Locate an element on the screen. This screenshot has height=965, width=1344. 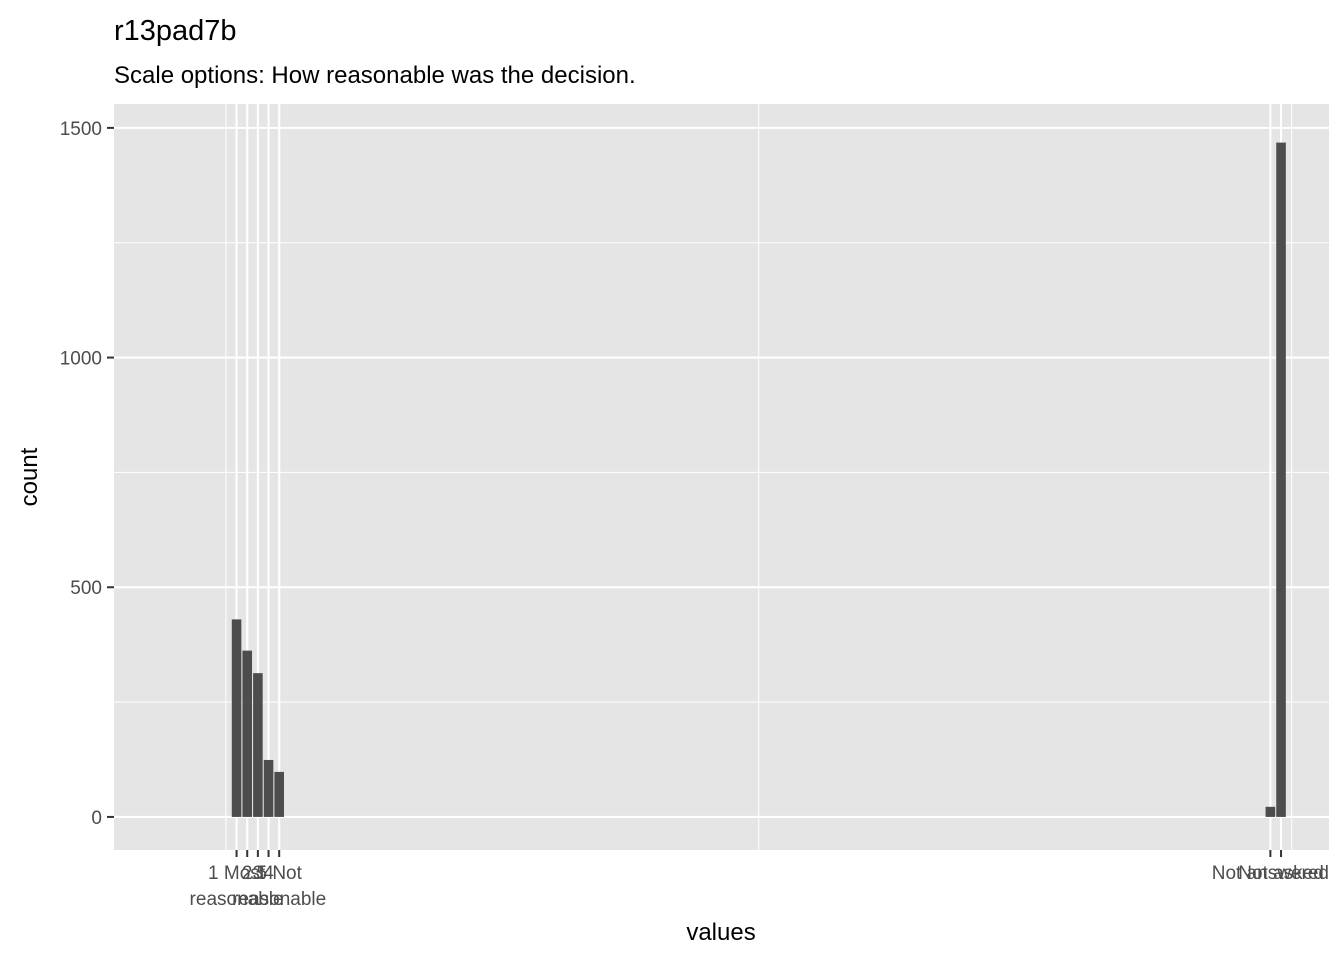
x-tick-label: 4 is located at coordinates (268, 873).